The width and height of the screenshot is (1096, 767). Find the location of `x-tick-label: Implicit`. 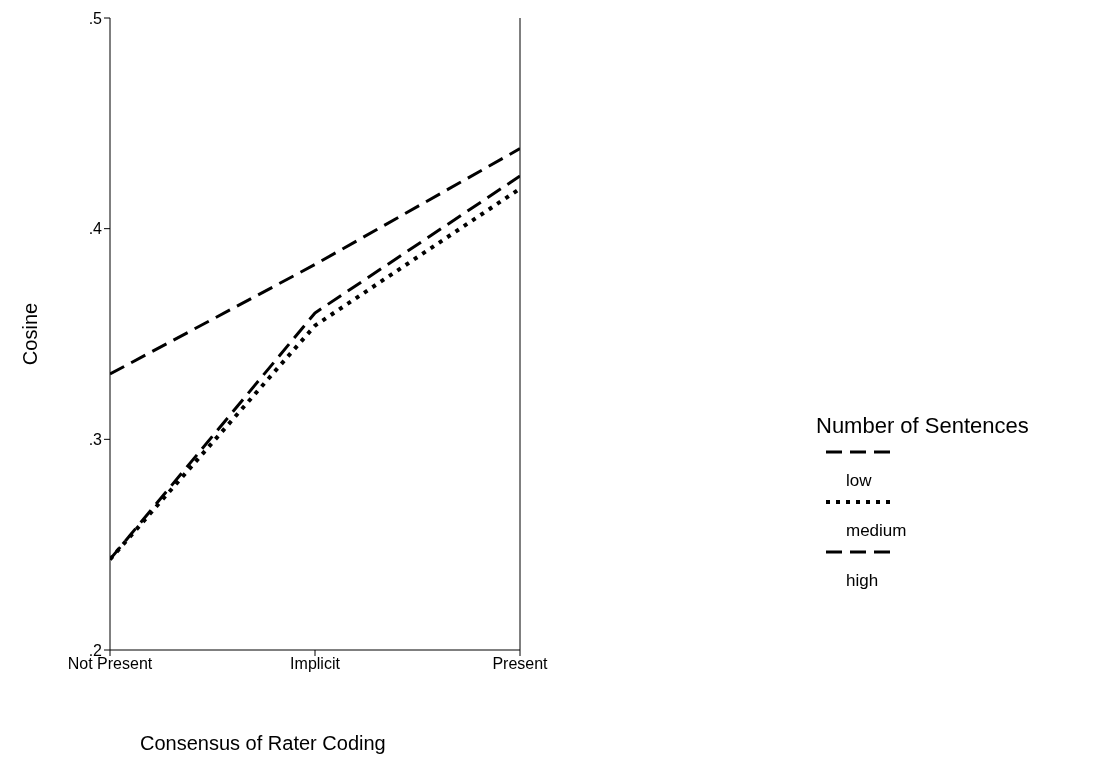

x-tick-label: Implicit is located at coordinates (315, 664).